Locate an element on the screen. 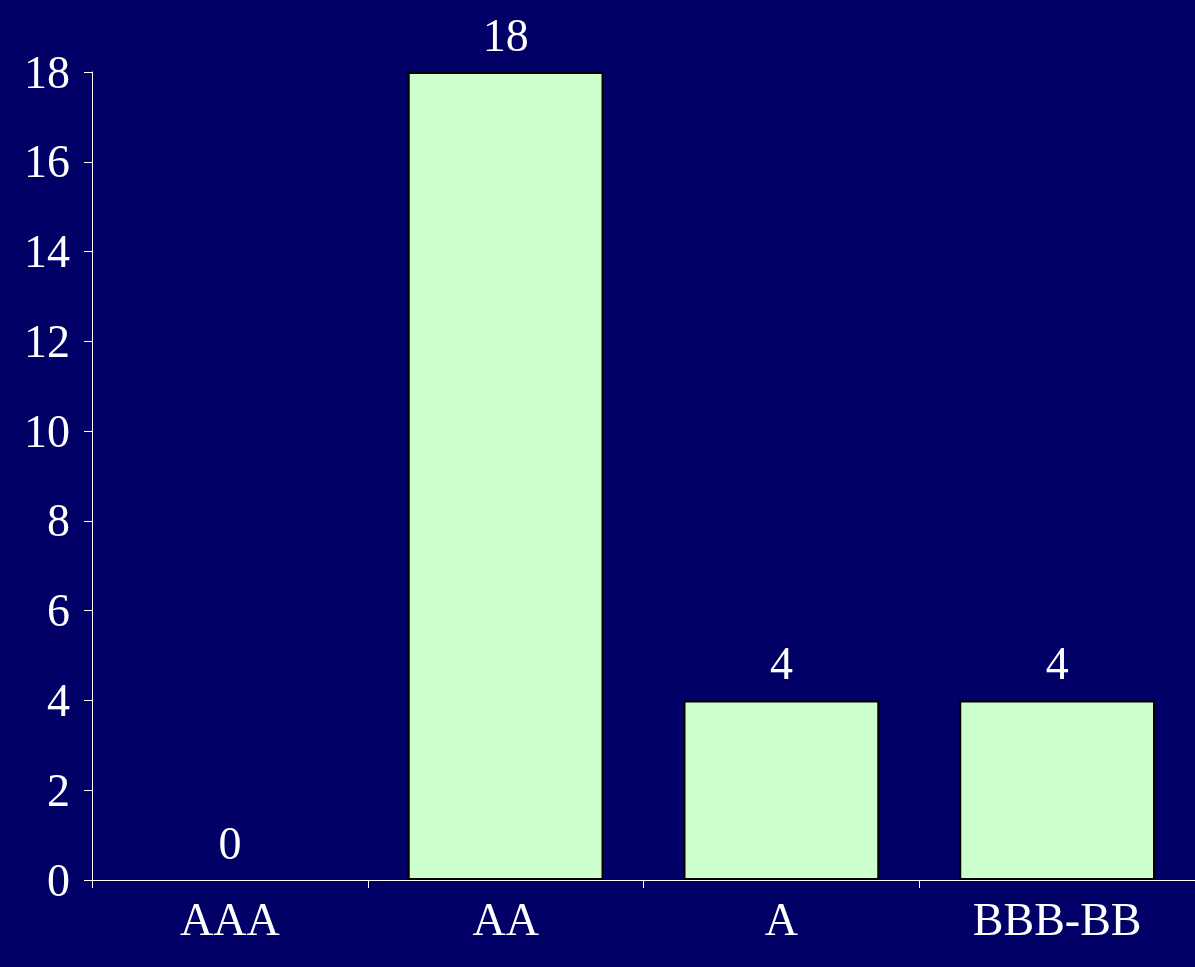  y-tick-label: 4 is located at coordinates (58, 700).